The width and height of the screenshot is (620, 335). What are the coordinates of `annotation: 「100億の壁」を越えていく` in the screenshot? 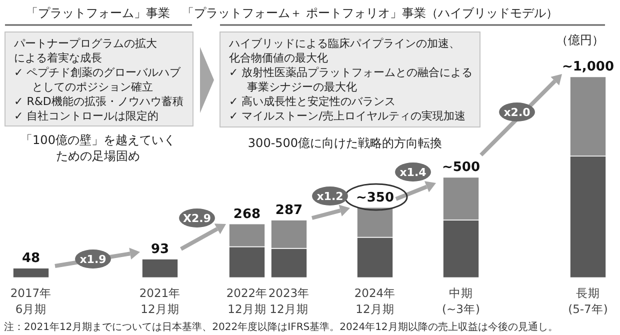 It's located at (98, 140).